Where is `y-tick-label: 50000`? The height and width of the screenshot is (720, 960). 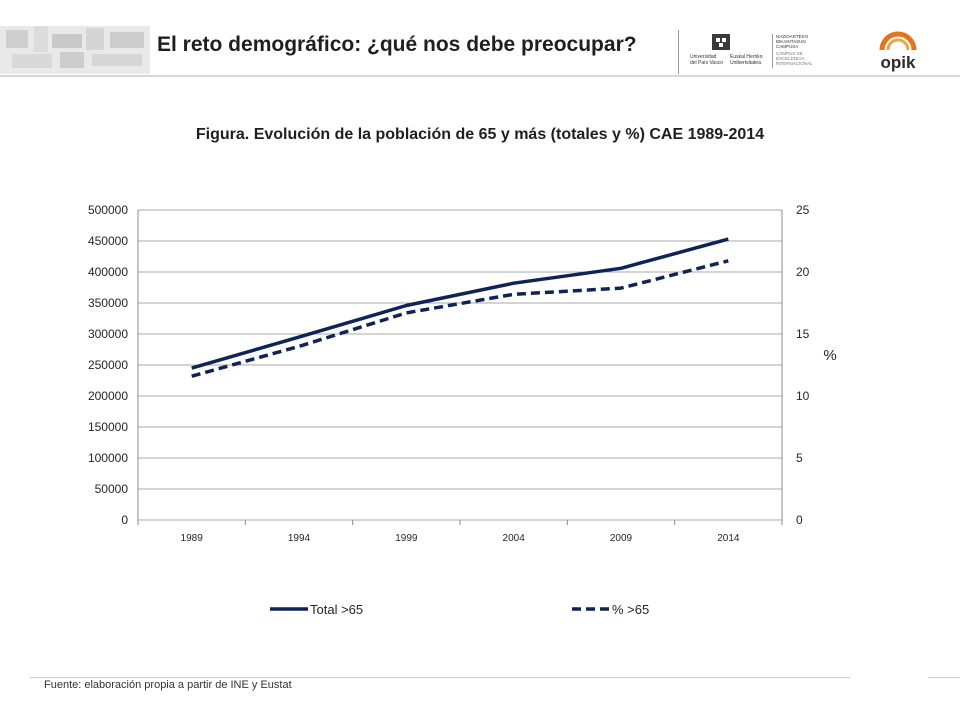
y-tick-label: 50000 is located at coordinates (112, 489).